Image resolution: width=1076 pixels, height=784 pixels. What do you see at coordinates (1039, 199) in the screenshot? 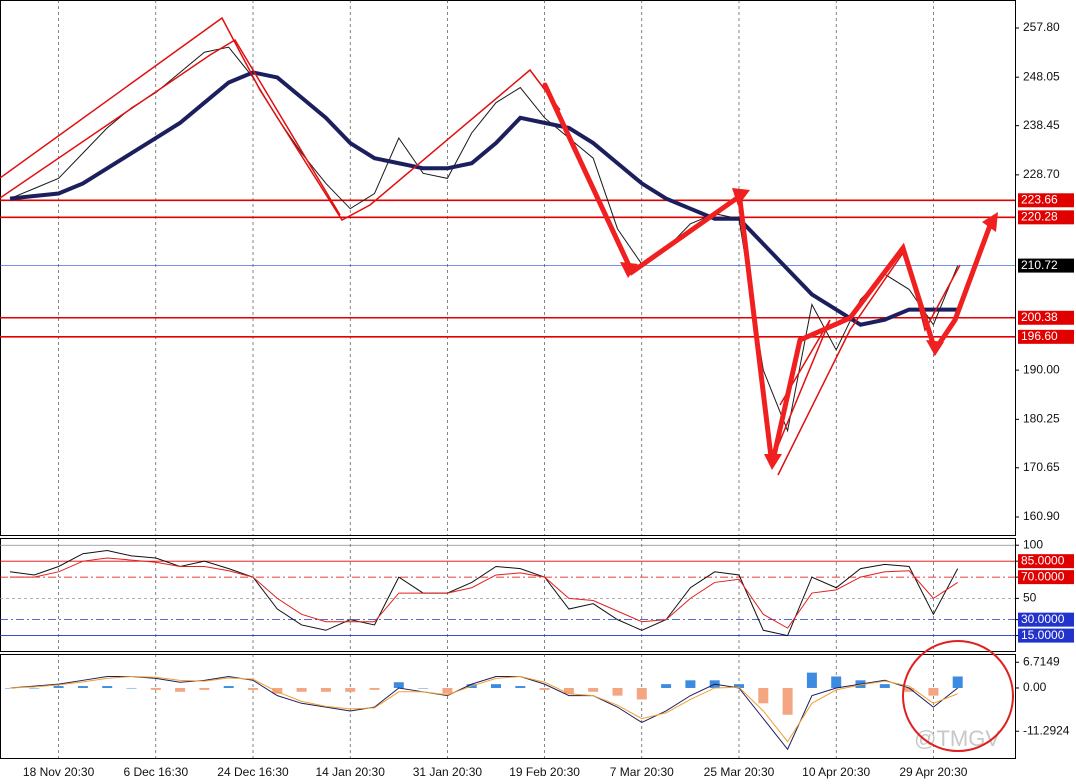
I see `level-label: 223.66` at bounding box center [1039, 199].